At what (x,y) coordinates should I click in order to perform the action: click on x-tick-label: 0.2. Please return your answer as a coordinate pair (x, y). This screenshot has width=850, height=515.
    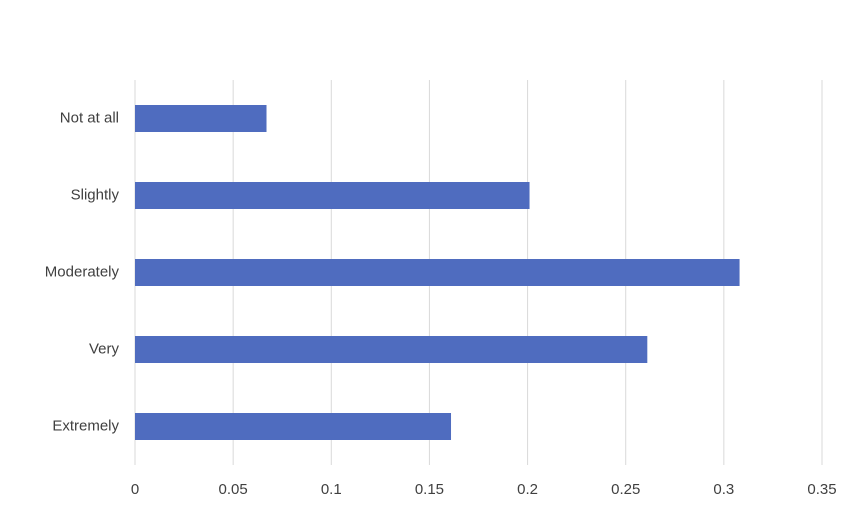
    Looking at the image, I should click on (527, 489).